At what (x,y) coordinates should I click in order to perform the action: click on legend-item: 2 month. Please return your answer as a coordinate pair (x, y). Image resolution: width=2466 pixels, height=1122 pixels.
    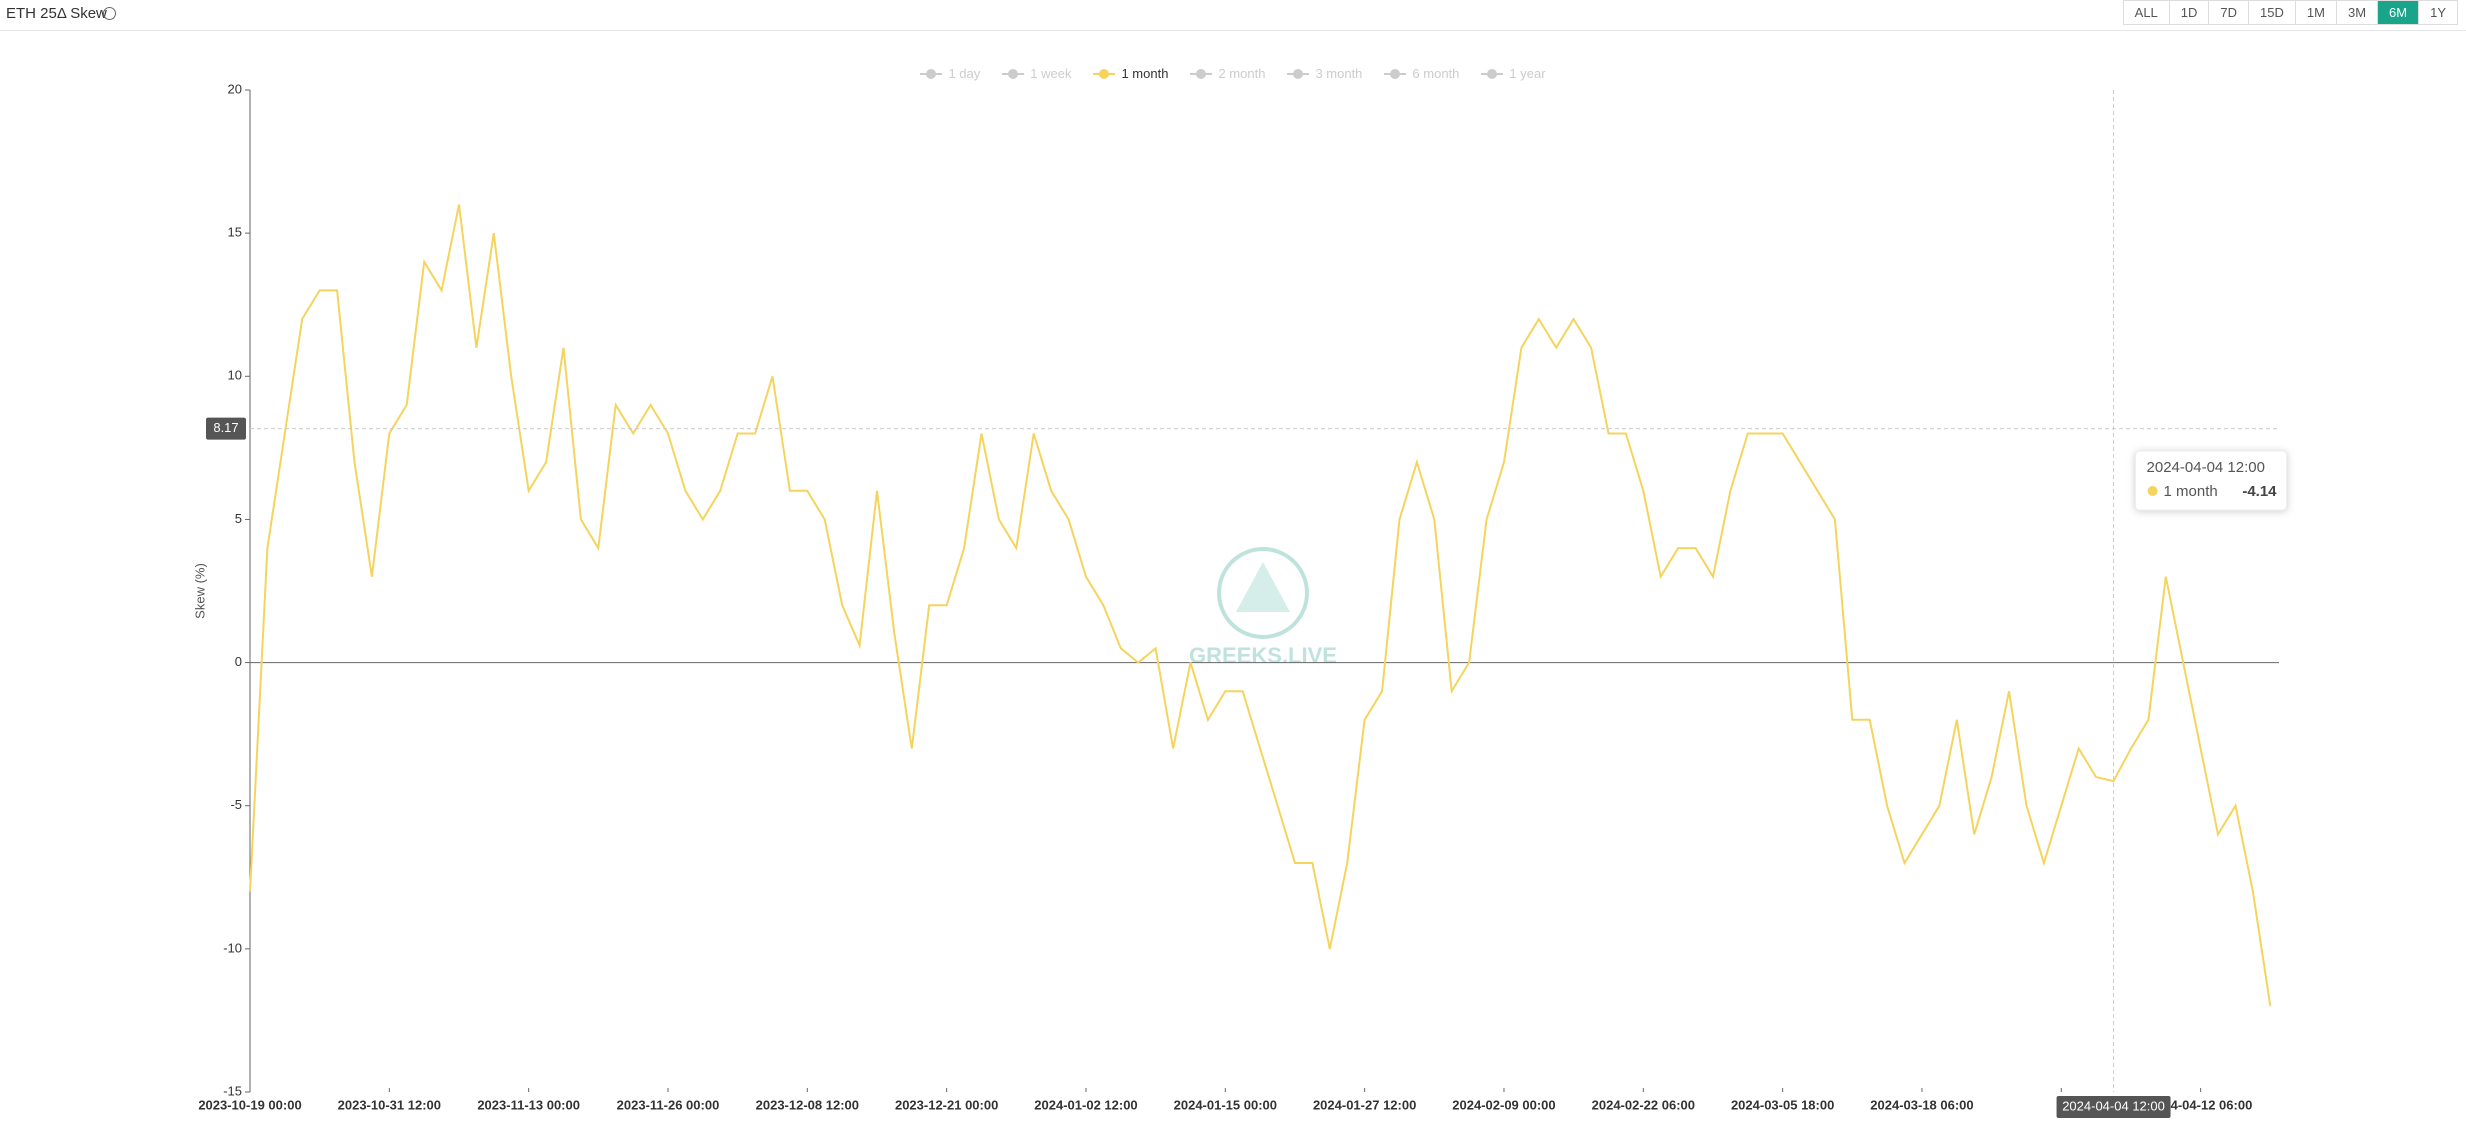
    Looking at the image, I should click on (1227, 73).